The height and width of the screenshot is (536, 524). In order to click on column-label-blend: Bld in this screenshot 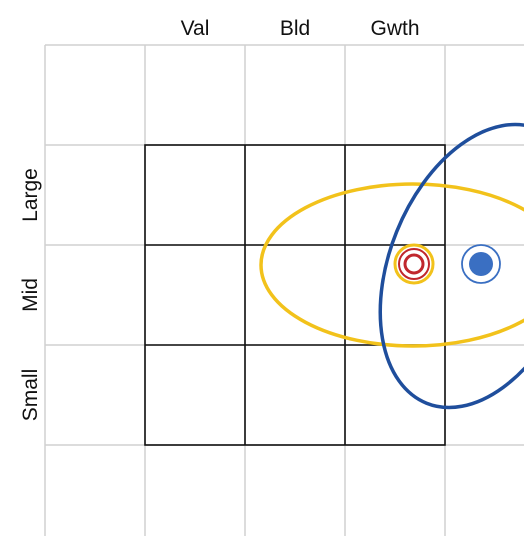, I will do `click(295, 28)`.